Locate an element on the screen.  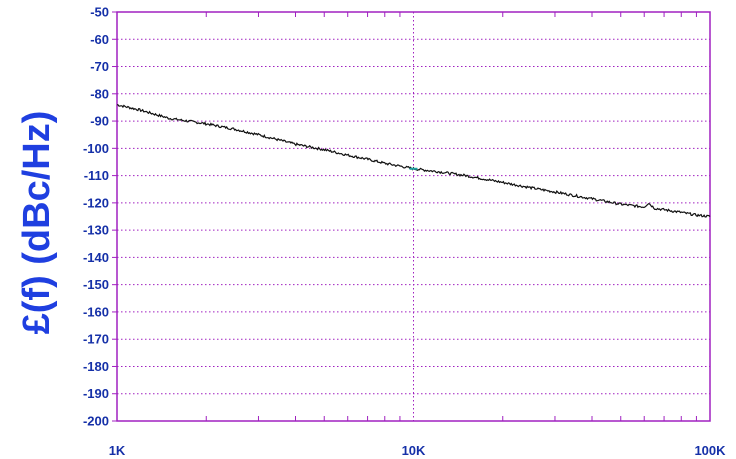
y-tick-label: -150 is located at coordinates (96, 284).